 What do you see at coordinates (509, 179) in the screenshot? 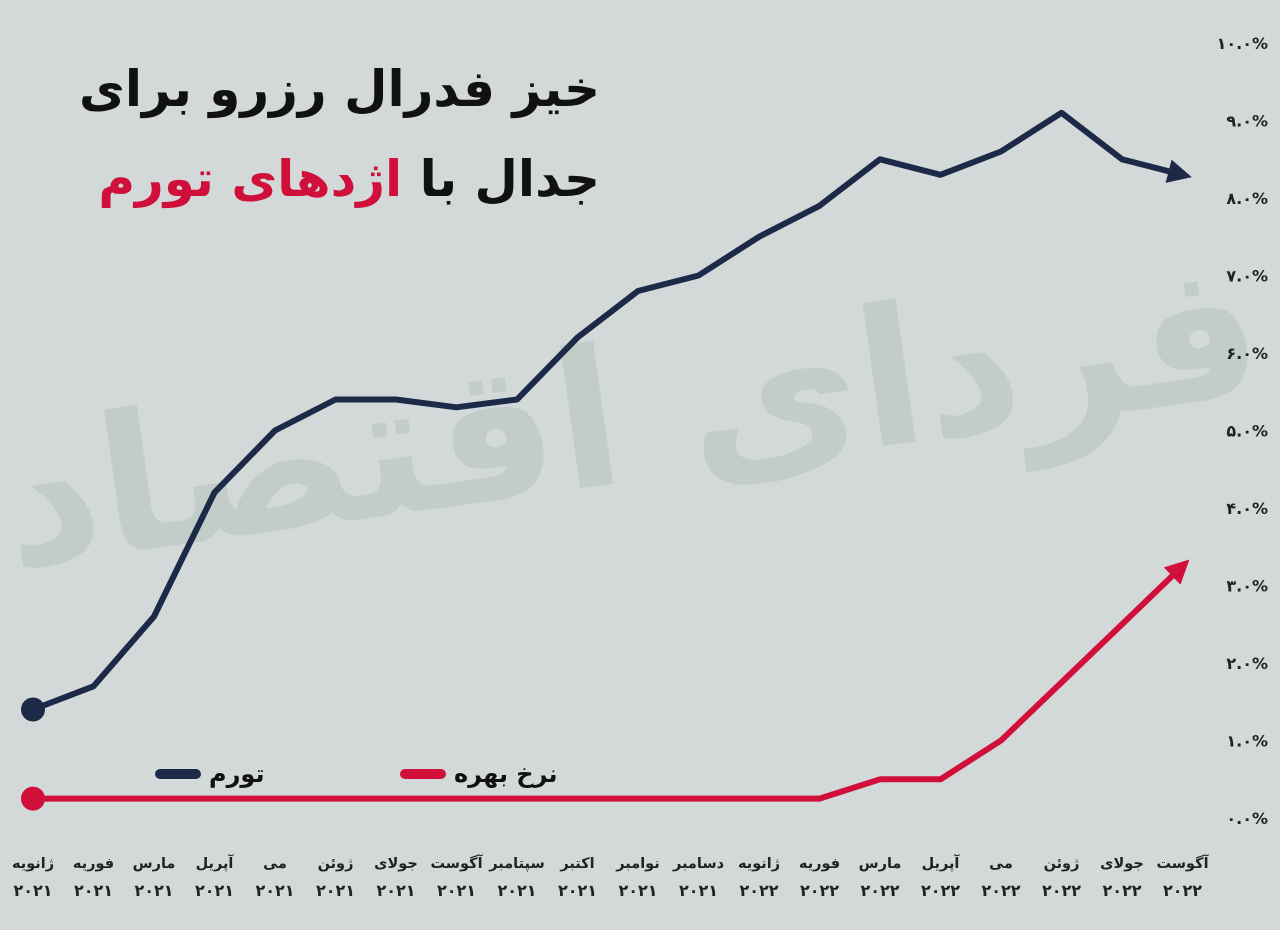
I see `chart-title-prefix: جدال با` at bounding box center [509, 179].